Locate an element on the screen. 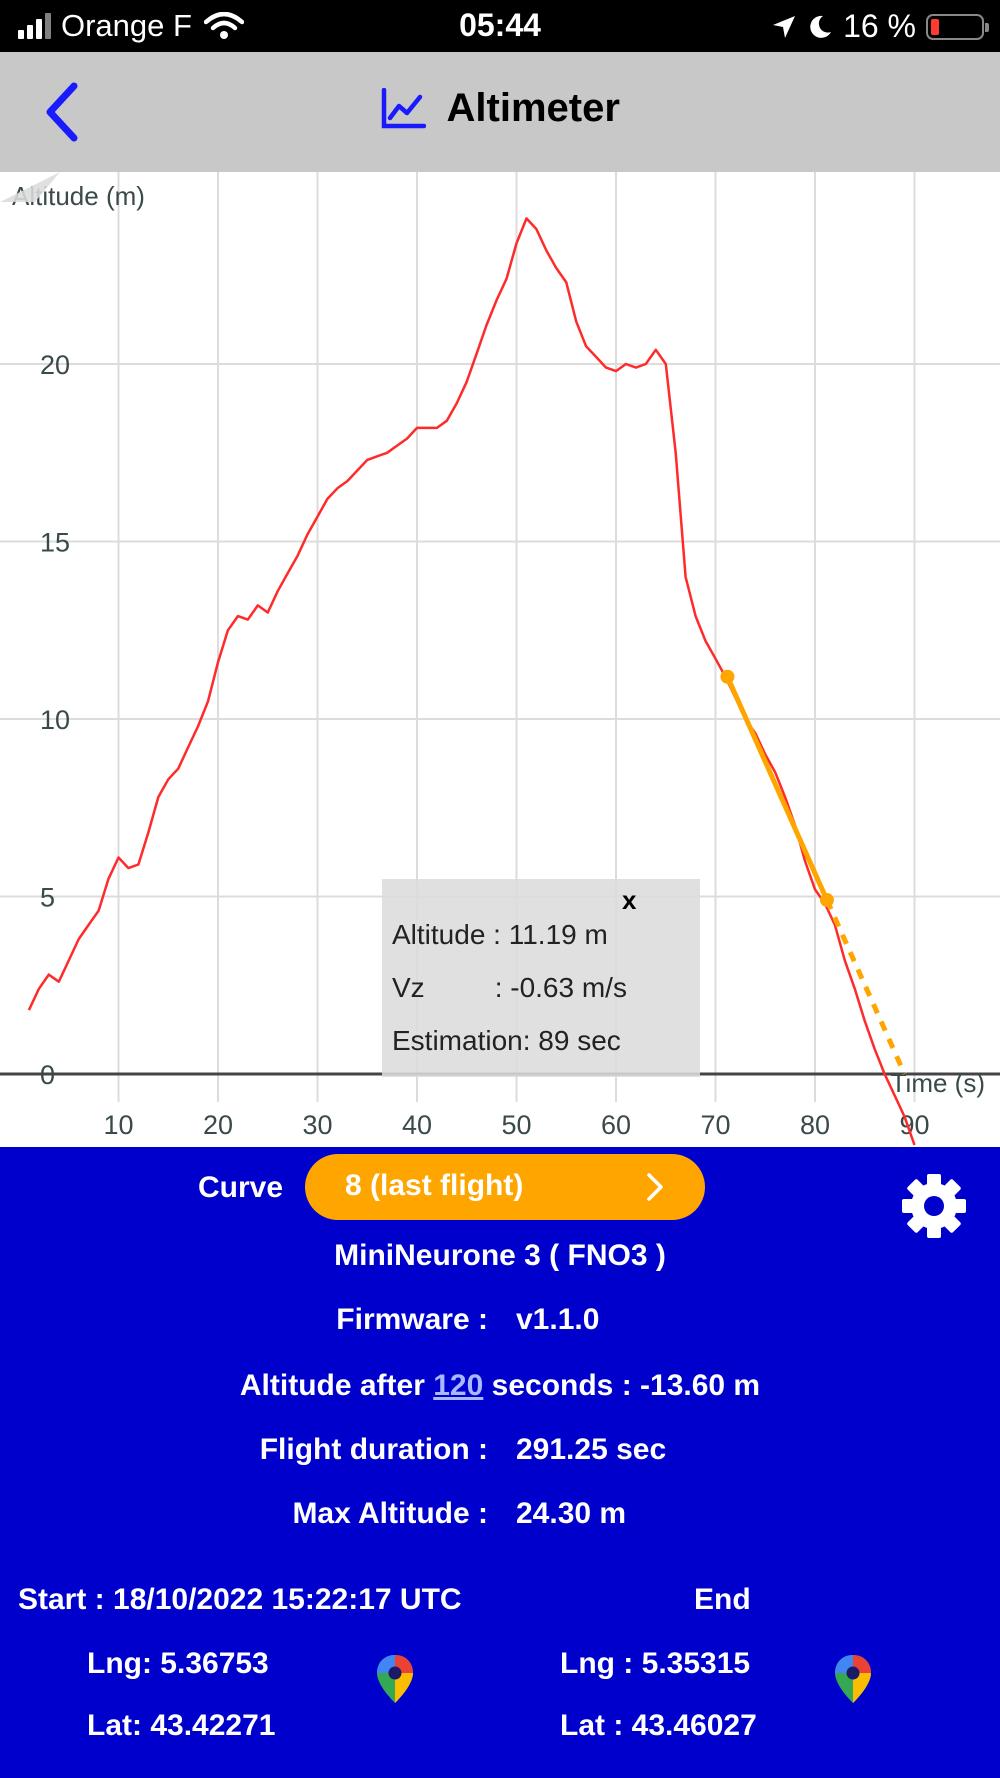 Image resolution: width=1000 pixels, height=1778 pixels. y-tick-label: 15 is located at coordinates (55, 543).